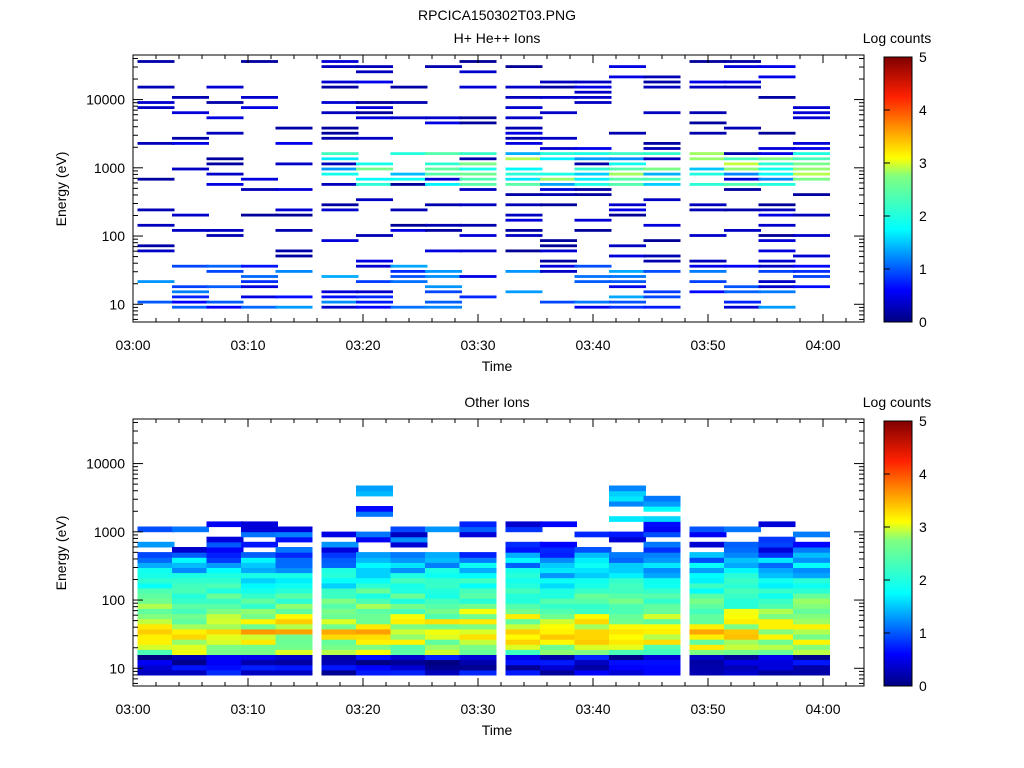 This screenshot has width=1024, height=768. What do you see at coordinates (923, 216) in the screenshot?
I see `colorbar-tick-label: 2` at bounding box center [923, 216].